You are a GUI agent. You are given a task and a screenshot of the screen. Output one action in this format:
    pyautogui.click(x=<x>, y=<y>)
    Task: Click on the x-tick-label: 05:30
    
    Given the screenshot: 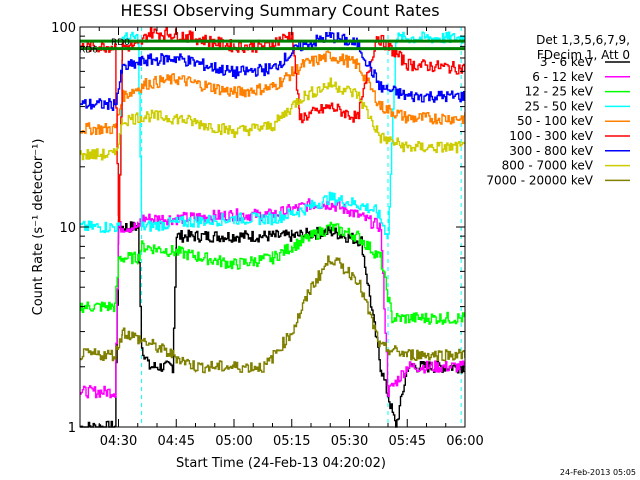 What is the action you would take?
    pyautogui.click(x=349, y=441)
    